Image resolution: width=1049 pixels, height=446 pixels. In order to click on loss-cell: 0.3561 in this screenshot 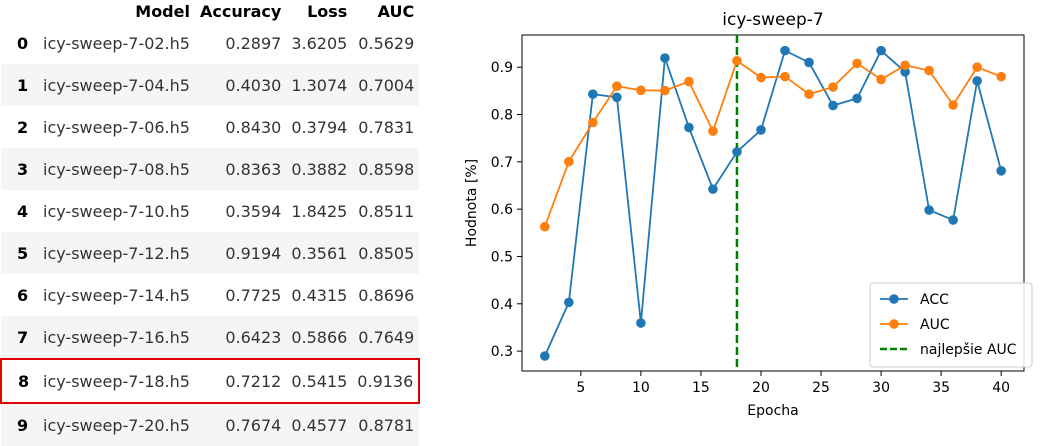, I will do `click(319, 253)`.